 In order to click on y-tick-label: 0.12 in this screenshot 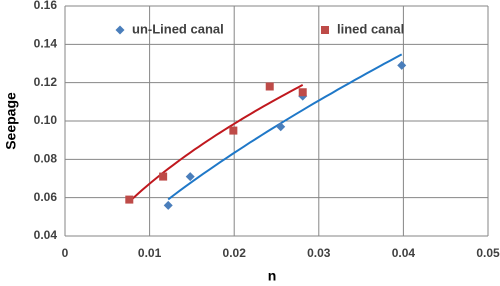, I will do `click(46, 82)`.